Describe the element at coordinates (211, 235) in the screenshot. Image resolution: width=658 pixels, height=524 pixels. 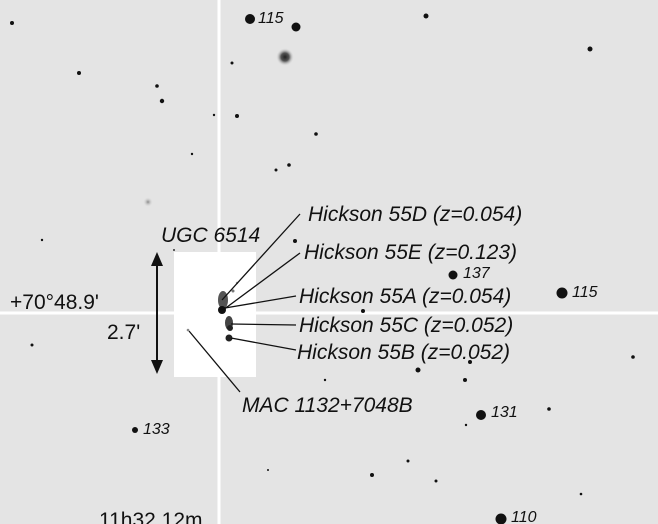
I see `galaxy-label-ugc-6514: UGC 6514` at that location.